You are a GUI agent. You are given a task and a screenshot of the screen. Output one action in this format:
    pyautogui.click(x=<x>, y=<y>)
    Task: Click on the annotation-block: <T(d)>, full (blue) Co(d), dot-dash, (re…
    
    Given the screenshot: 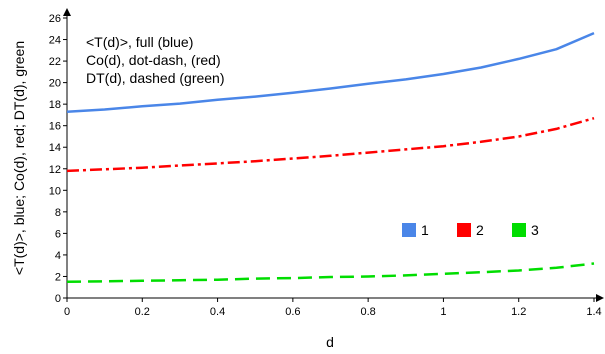 What is the action you would take?
    pyautogui.click(x=155, y=60)
    